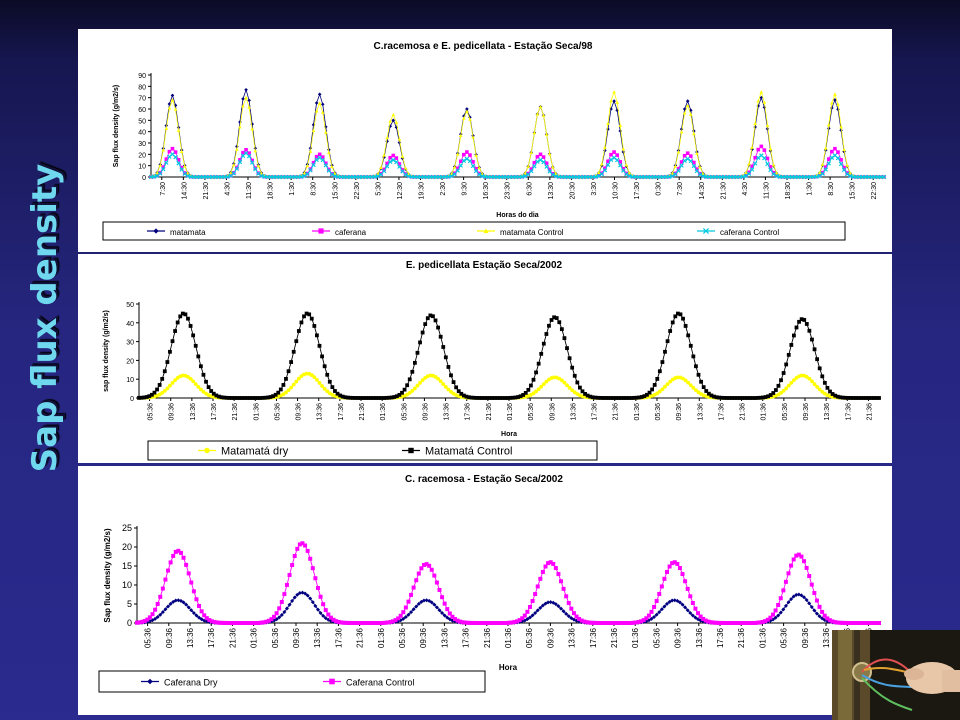 The height and width of the screenshot is (720, 960). What do you see at coordinates (474, 231) in the screenshot?
I see `c1-legend` at bounding box center [474, 231].